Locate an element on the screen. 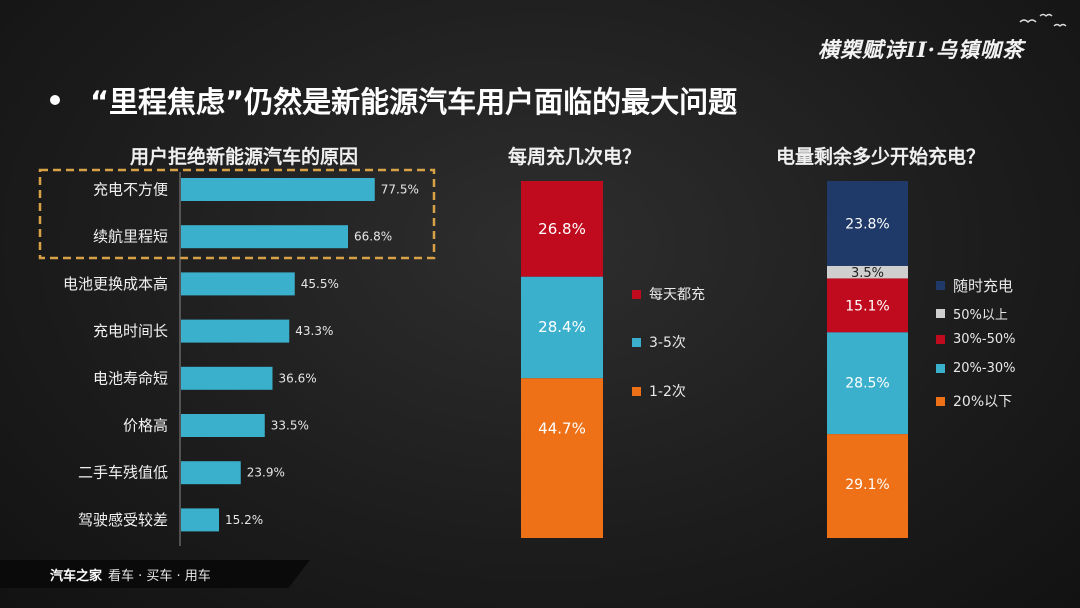 Image resolution: width=1080 pixels, height=608 pixels. legend-item-below20: 20%以下 is located at coordinates (974, 401).